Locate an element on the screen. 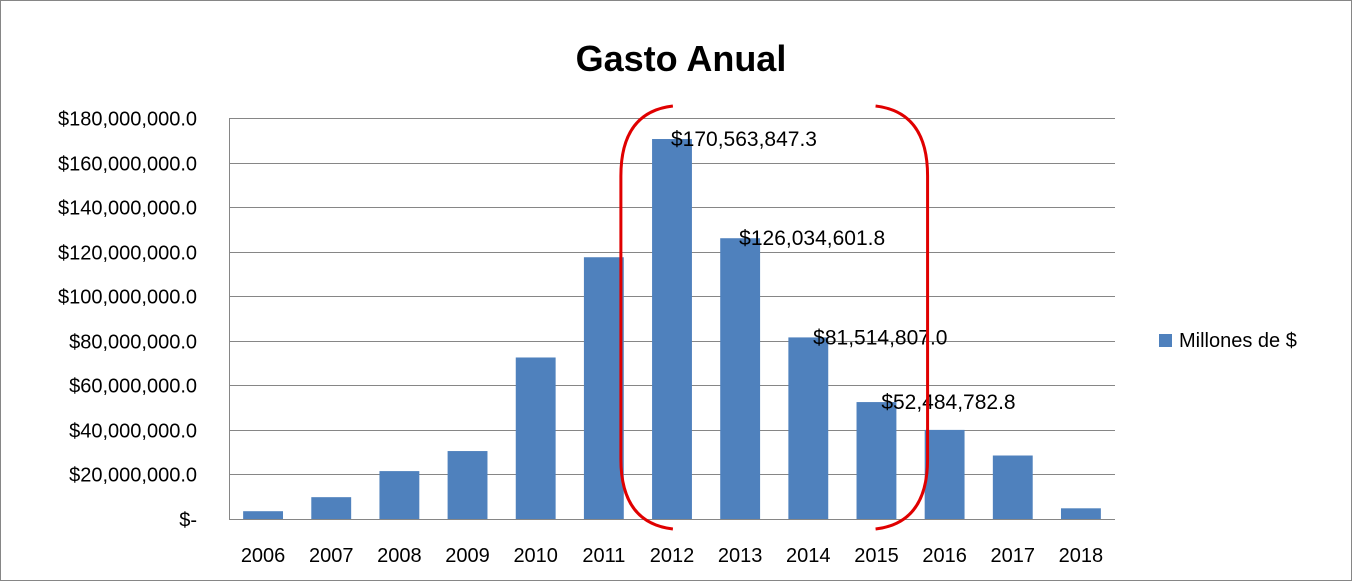  bar-2014 is located at coordinates (808, 428).